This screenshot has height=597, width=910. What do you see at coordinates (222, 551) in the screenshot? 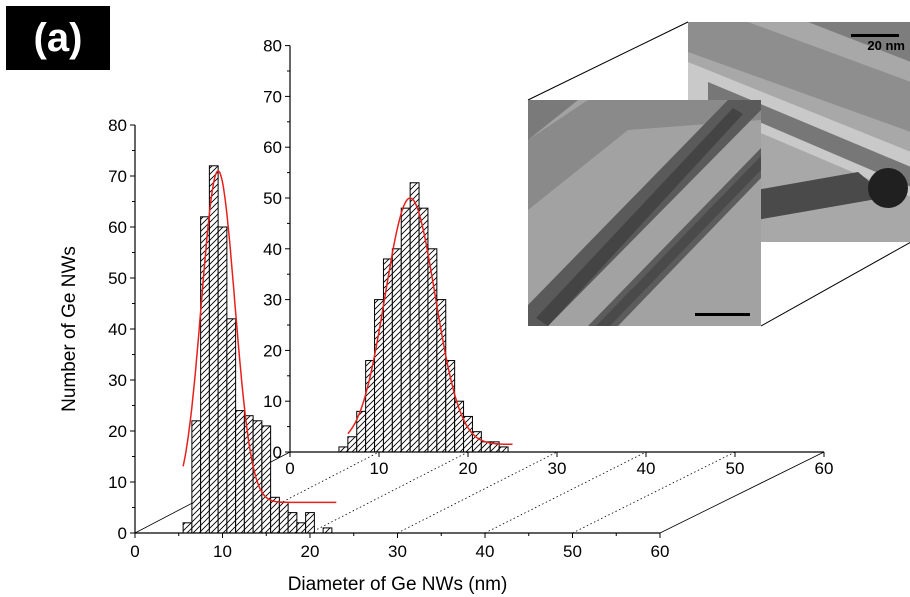
I see `front-x-tick-label: 10` at bounding box center [222, 551].